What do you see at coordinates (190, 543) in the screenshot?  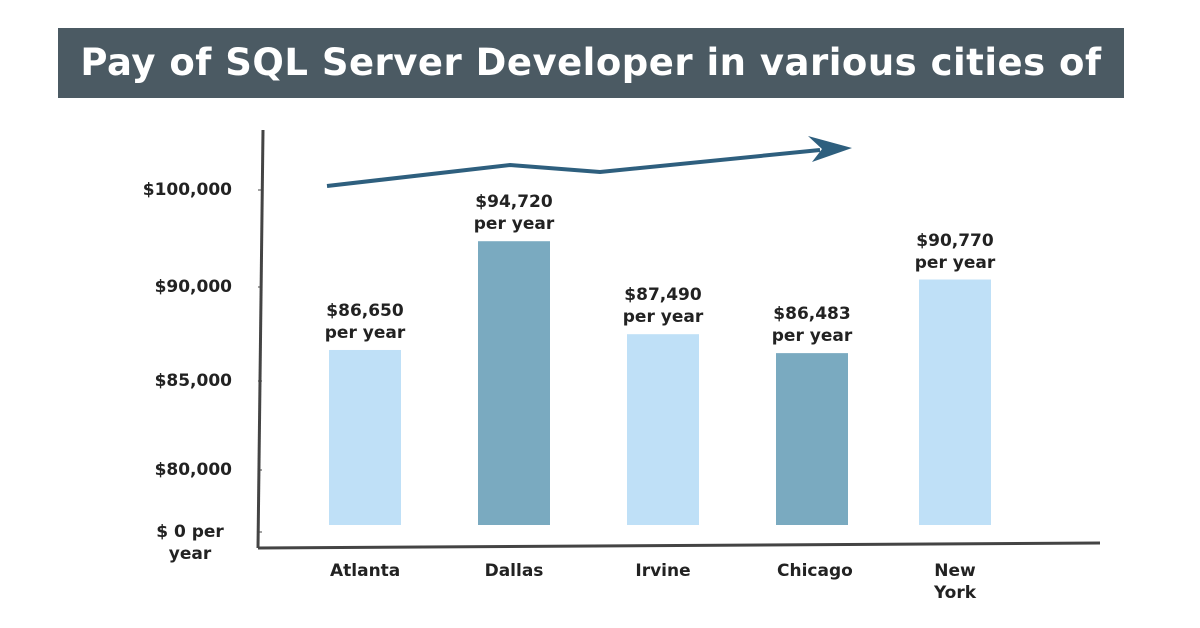 I see `y-tick-label: $ 0 per year` at bounding box center [190, 543].